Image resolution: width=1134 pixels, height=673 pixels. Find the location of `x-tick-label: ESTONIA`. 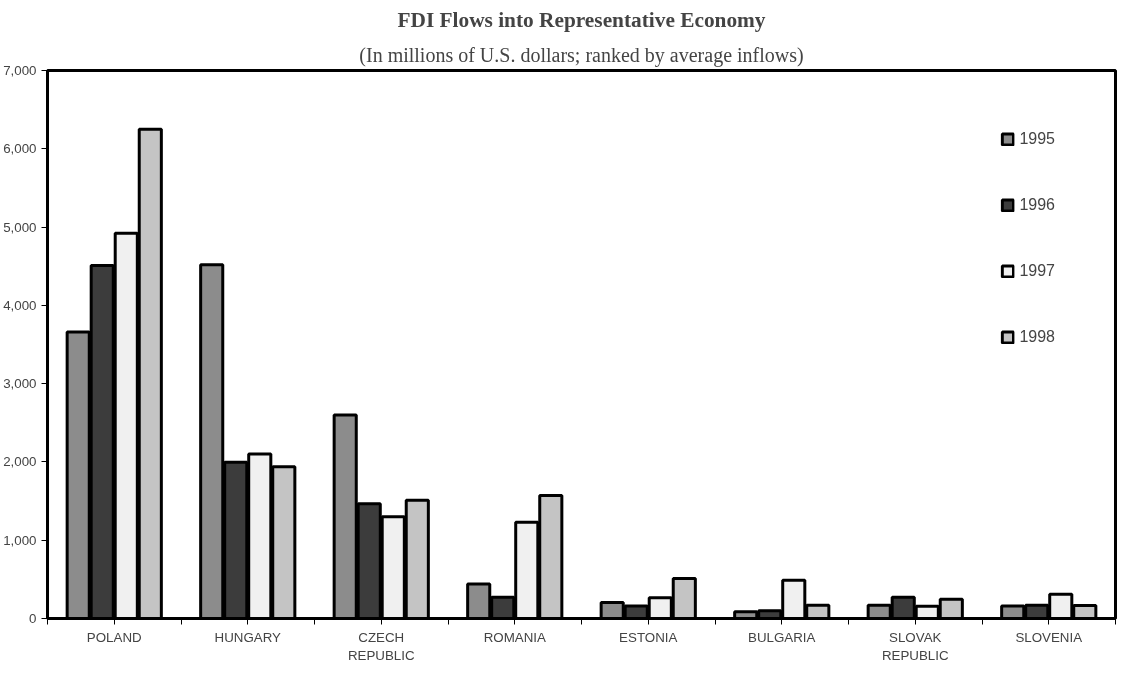

x-tick-label: ESTONIA is located at coordinates (648, 637).